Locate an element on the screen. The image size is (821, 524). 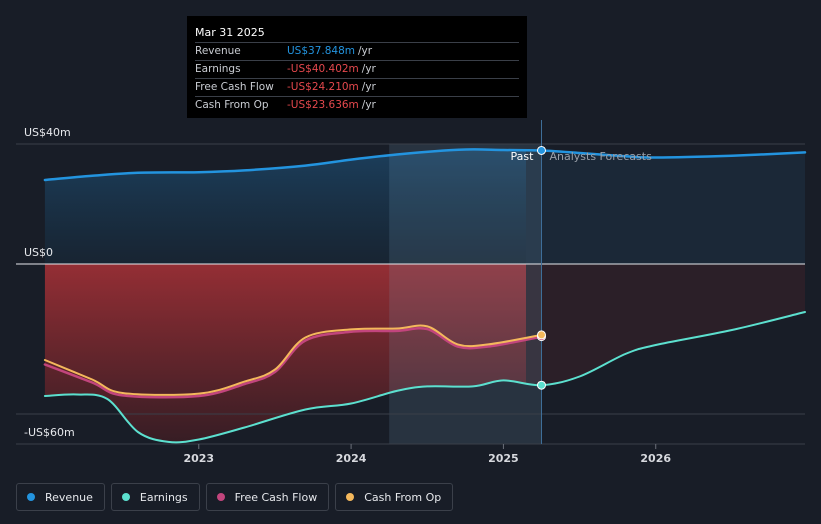
tooltip-date: Mar 31 2025 is located at coordinates (230, 32).